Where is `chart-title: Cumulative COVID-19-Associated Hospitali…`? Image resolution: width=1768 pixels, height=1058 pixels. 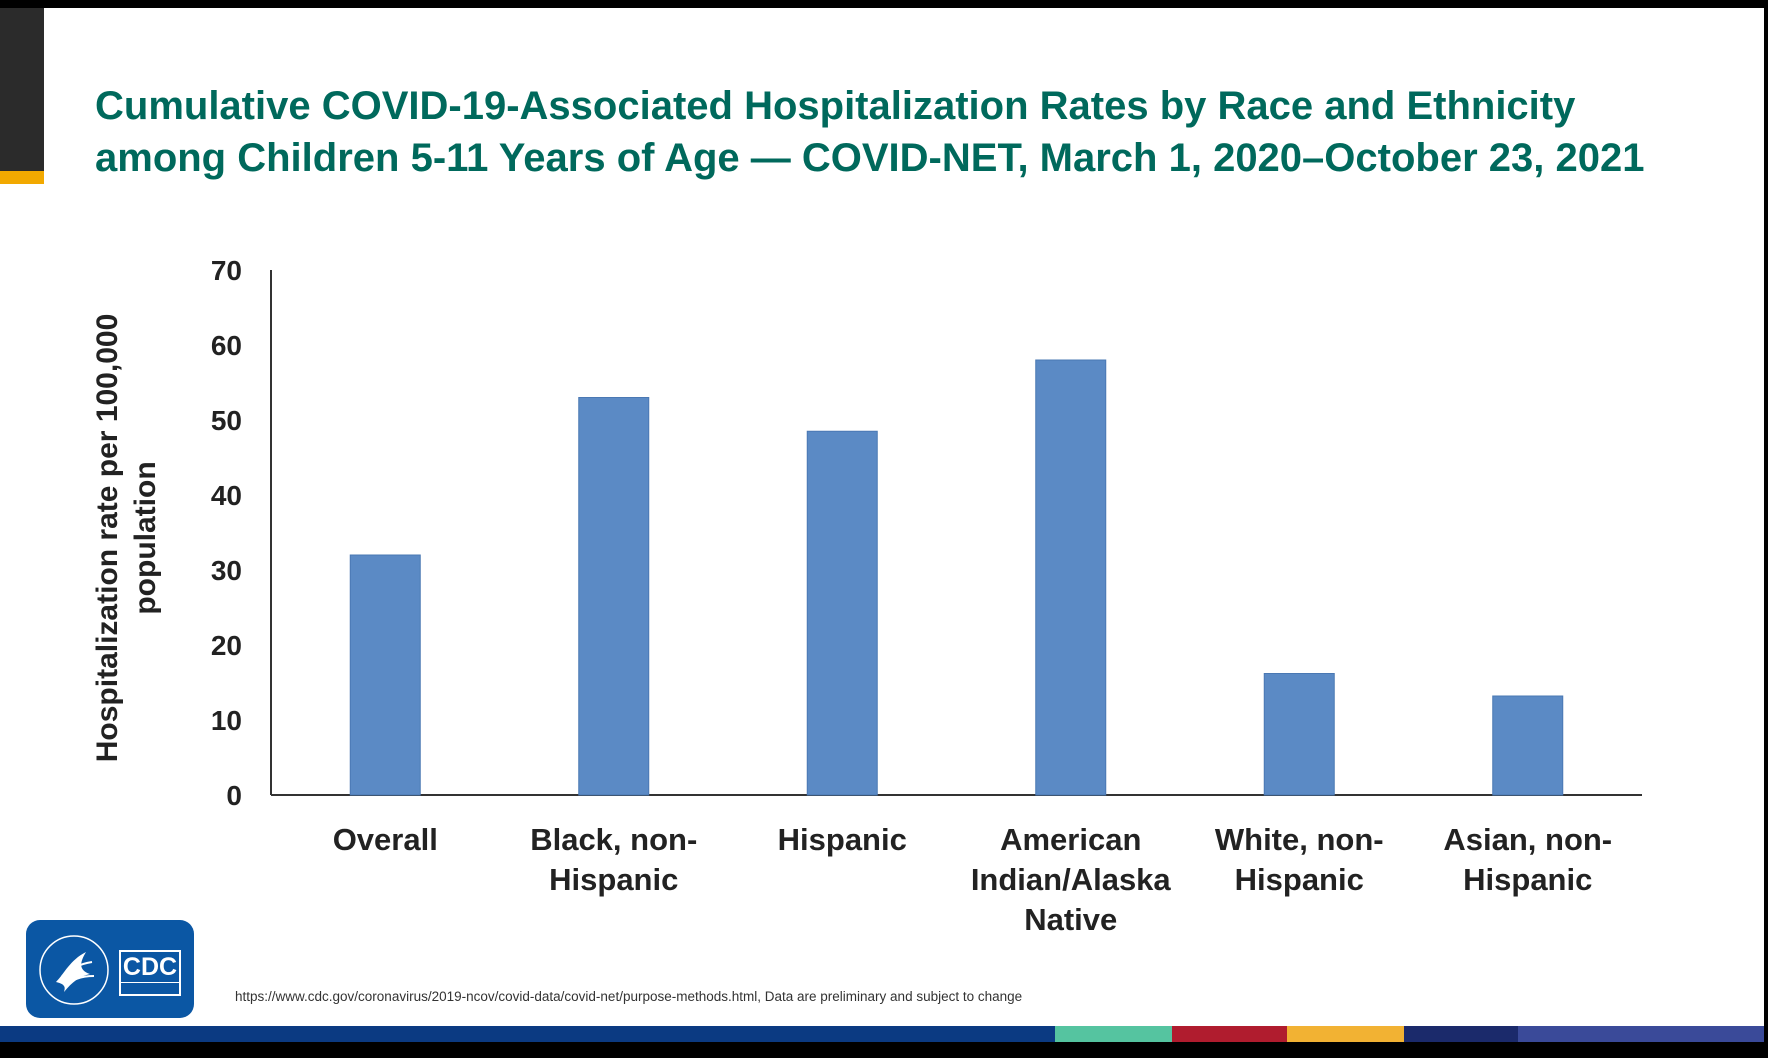
chart-title: Cumulative COVID-19-Associated Hospitali… is located at coordinates (915, 132).